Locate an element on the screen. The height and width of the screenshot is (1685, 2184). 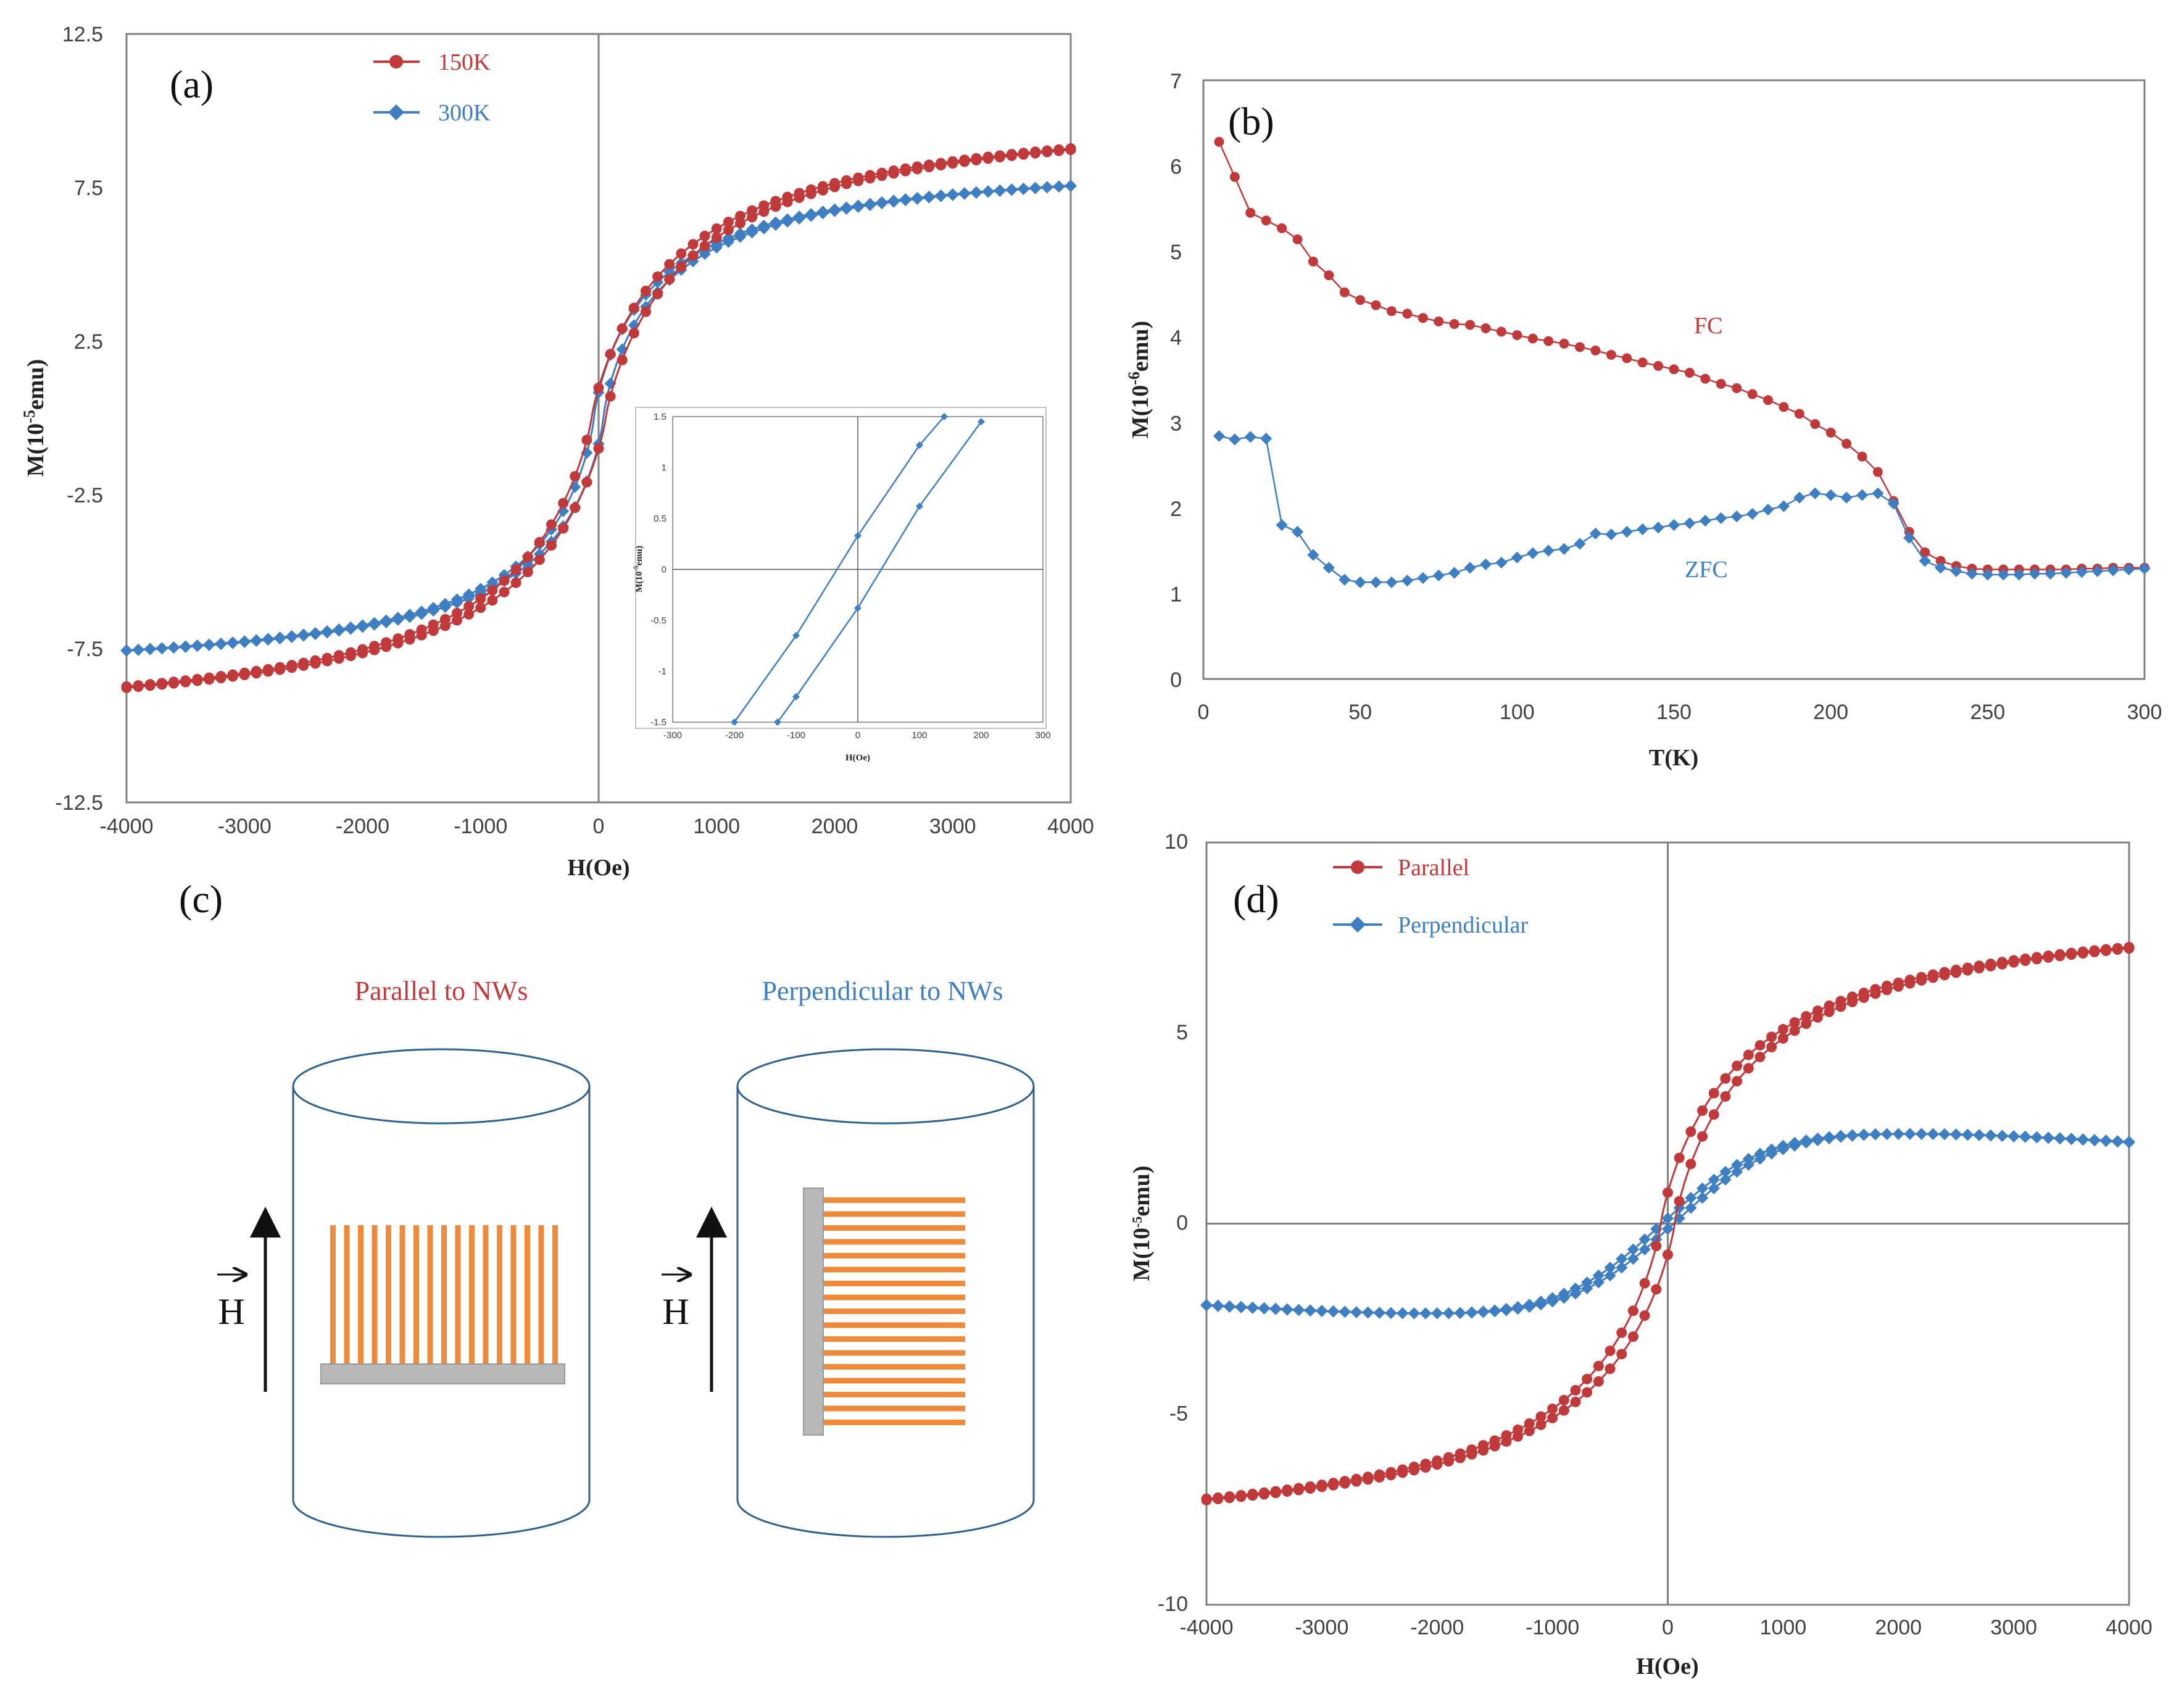
panel-a-x-tick-label: -3000 is located at coordinates (245, 826).